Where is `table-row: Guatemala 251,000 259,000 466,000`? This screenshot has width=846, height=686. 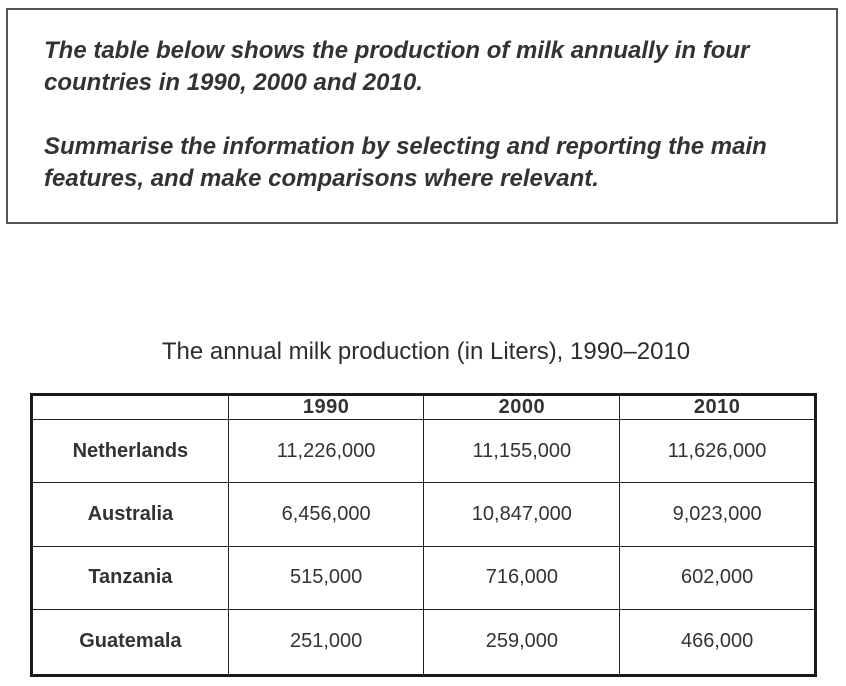 table-row: Guatemala 251,000 259,000 466,000 is located at coordinates (423, 642).